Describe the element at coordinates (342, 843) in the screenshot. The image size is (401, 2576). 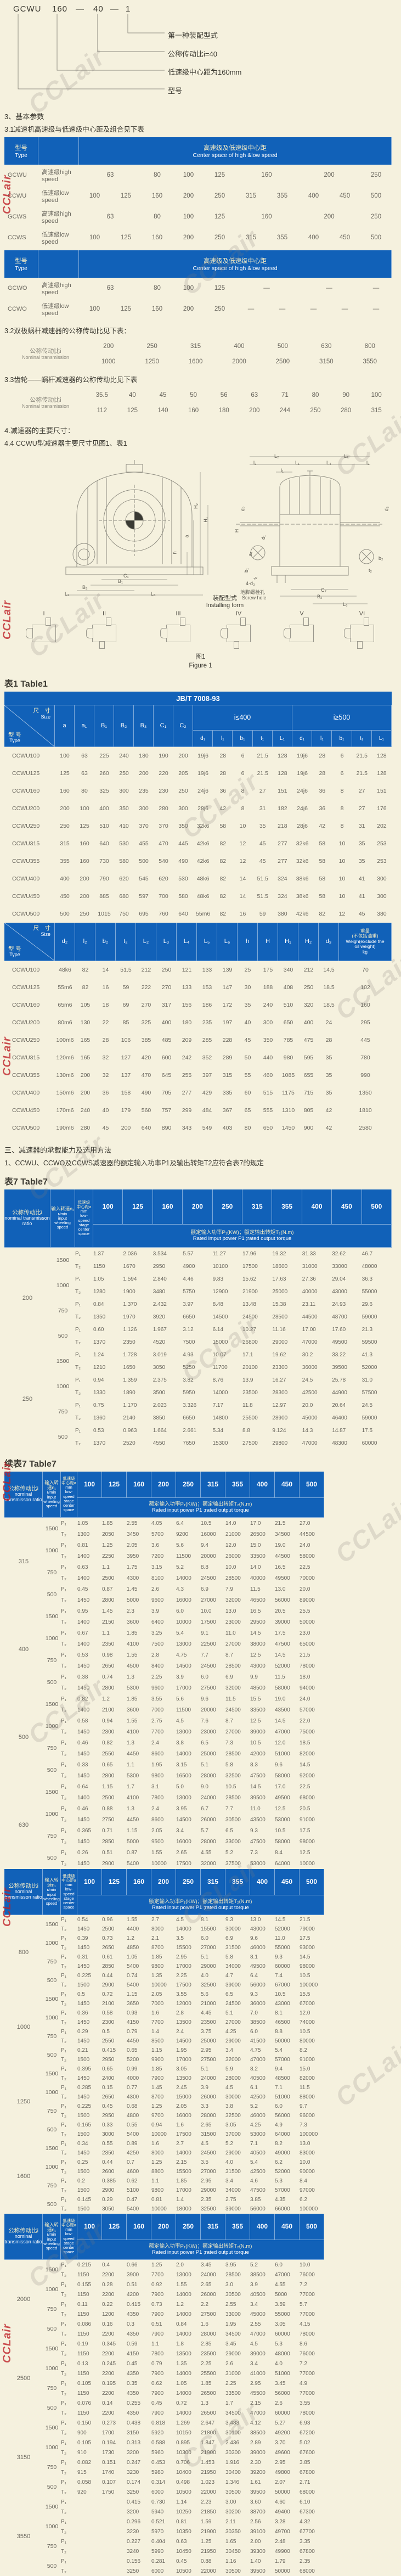
I see `table-cell: 10` at that location.